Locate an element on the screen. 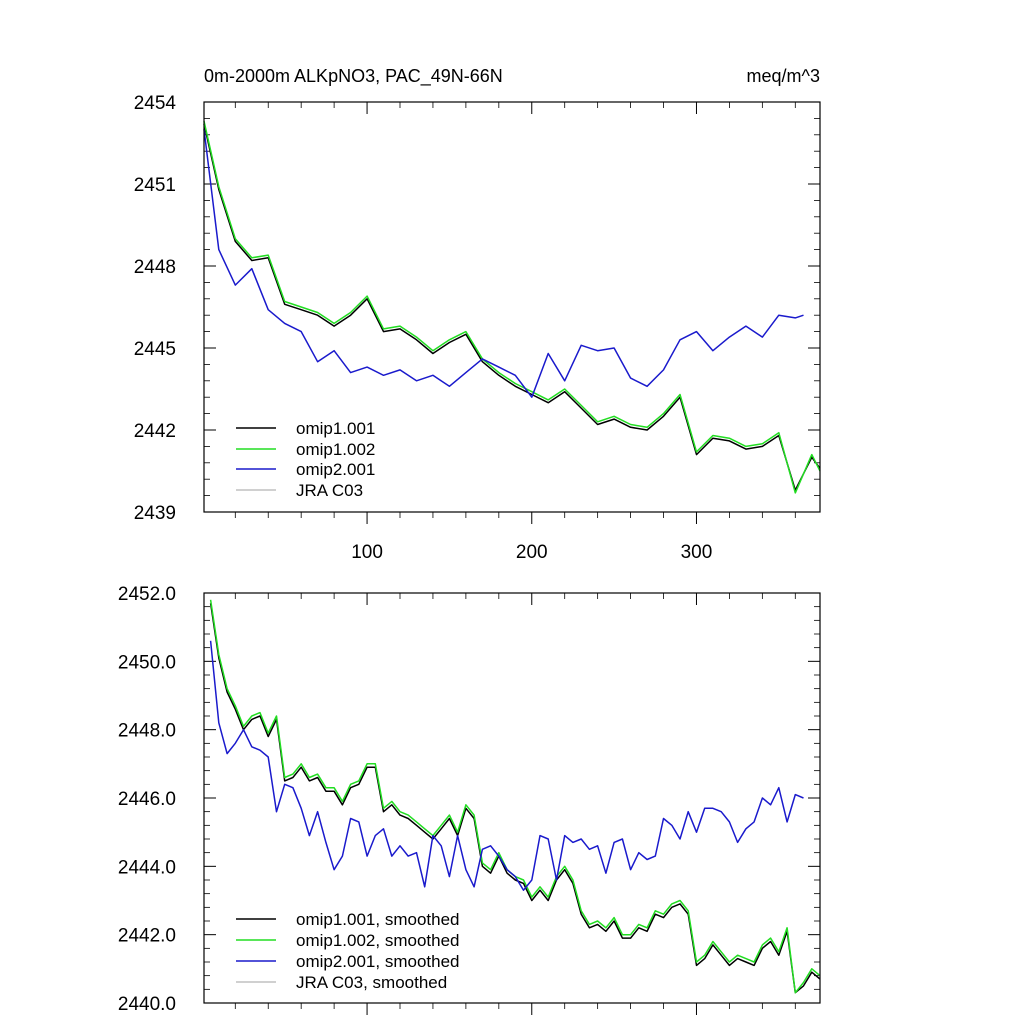 This screenshot has width=1024, height=1024. y-tick-label: 2442.0 is located at coordinates (147, 936).